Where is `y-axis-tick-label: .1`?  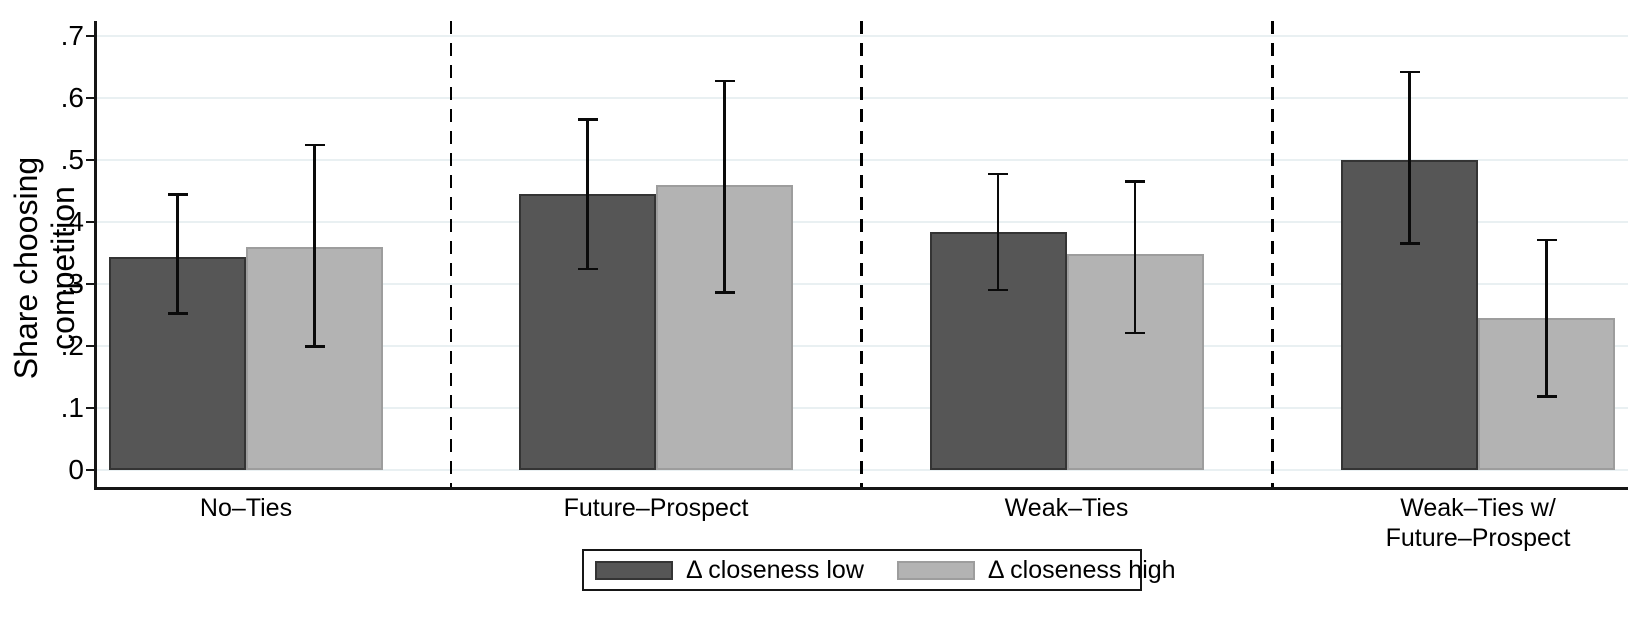
y-axis-tick-label: .1 is located at coordinates (72, 407).